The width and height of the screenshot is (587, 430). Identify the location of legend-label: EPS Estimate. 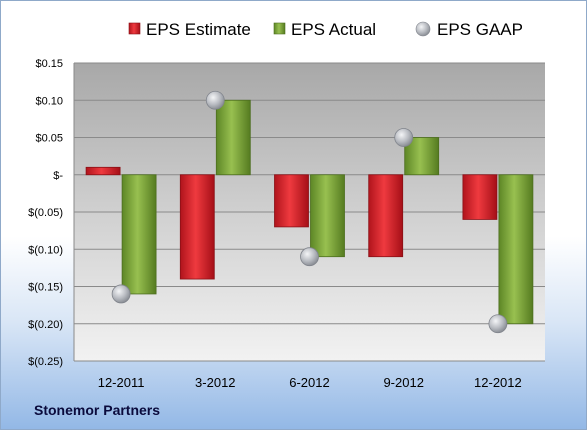
(198, 29).